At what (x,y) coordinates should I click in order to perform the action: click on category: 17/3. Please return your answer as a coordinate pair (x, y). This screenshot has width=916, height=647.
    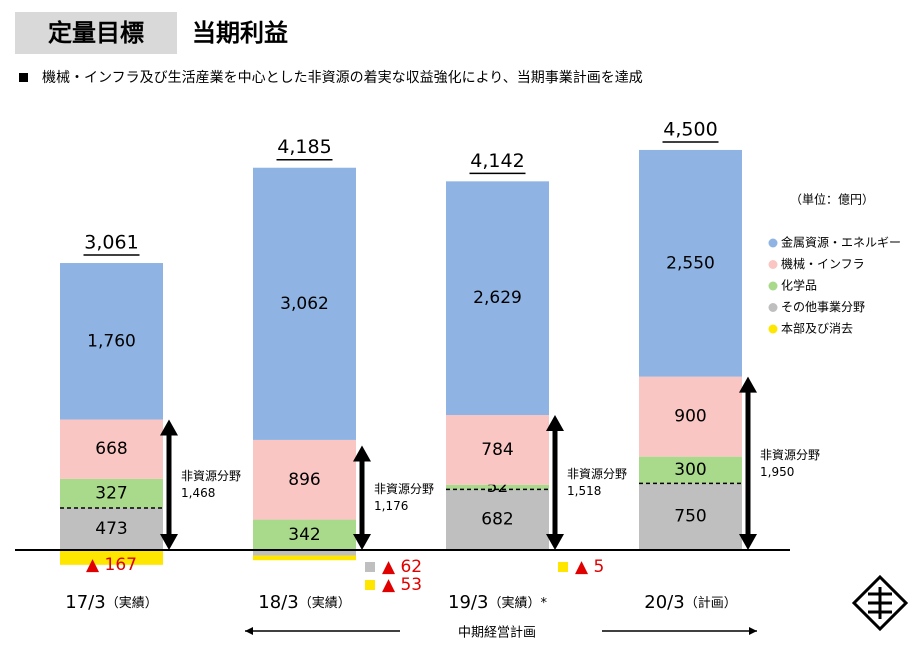
    Looking at the image, I should click on (85, 602).